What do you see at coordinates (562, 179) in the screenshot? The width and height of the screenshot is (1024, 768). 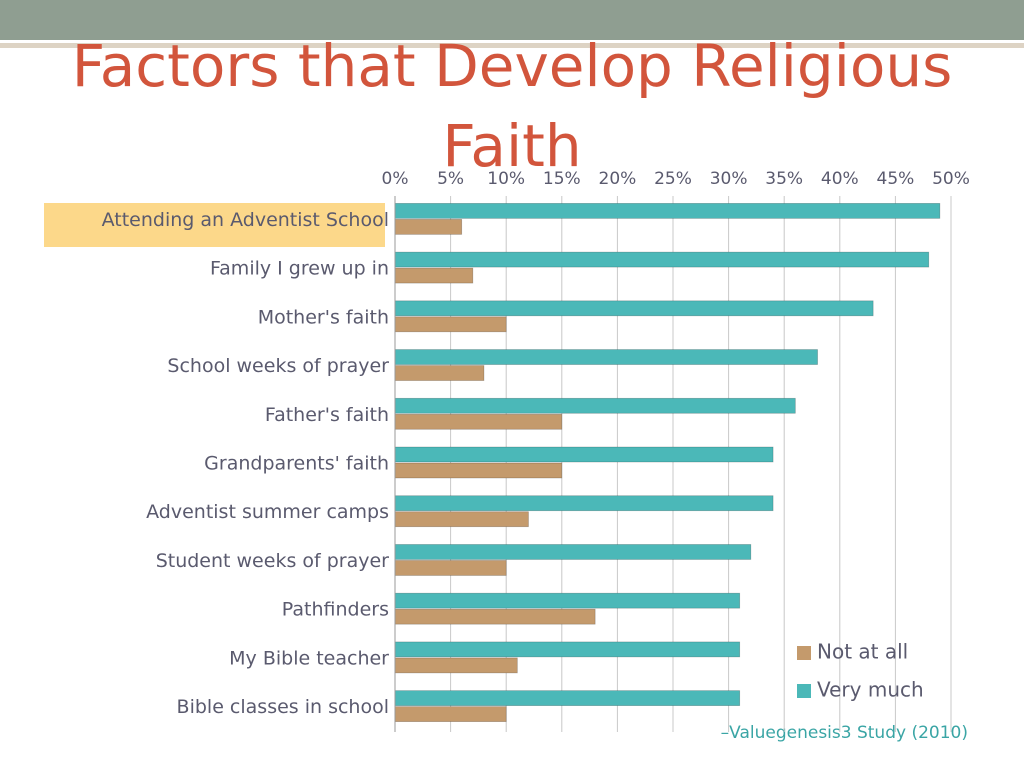 I see `x-tick-label: 15%` at bounding box center [562, 179].